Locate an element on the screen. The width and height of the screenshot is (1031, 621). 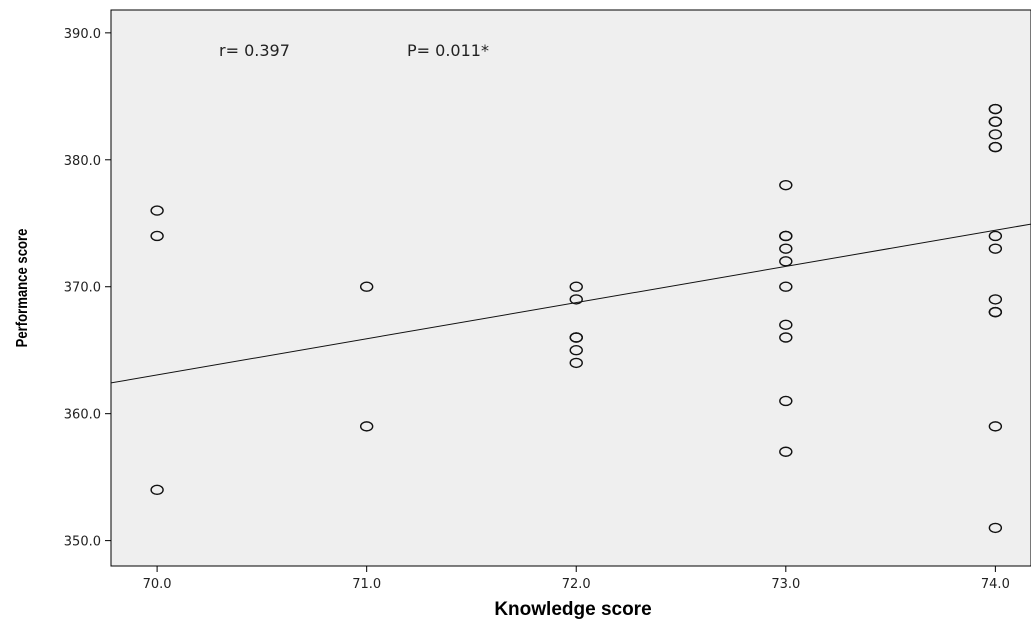
x-tick-label: 72.0 is located at coordinates (576, 584).